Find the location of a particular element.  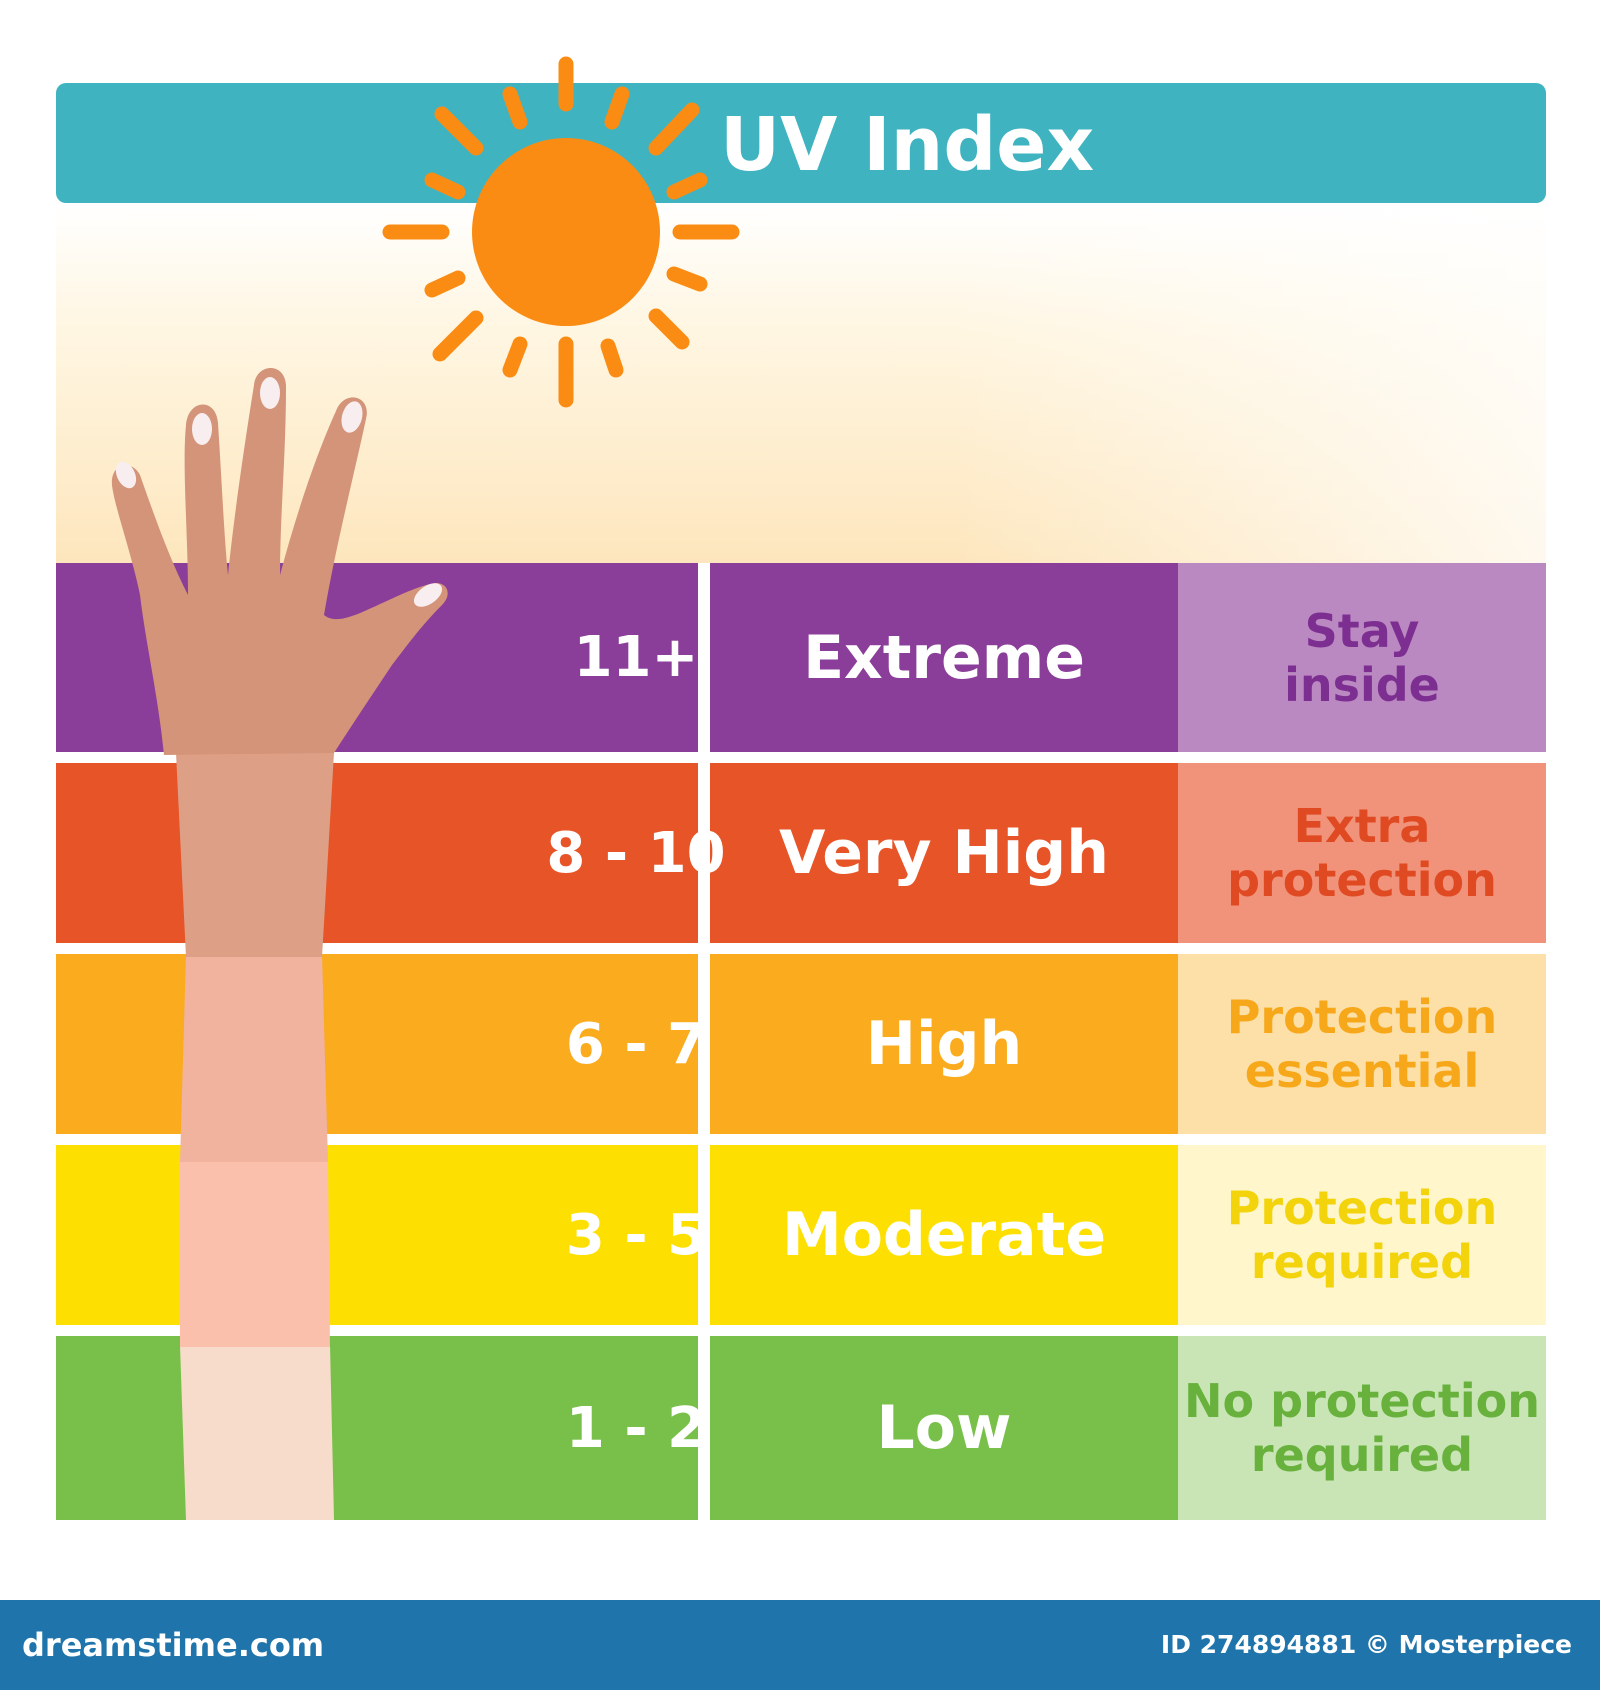

advice-text: Protection essential is located at coordinates (1362, 1044).